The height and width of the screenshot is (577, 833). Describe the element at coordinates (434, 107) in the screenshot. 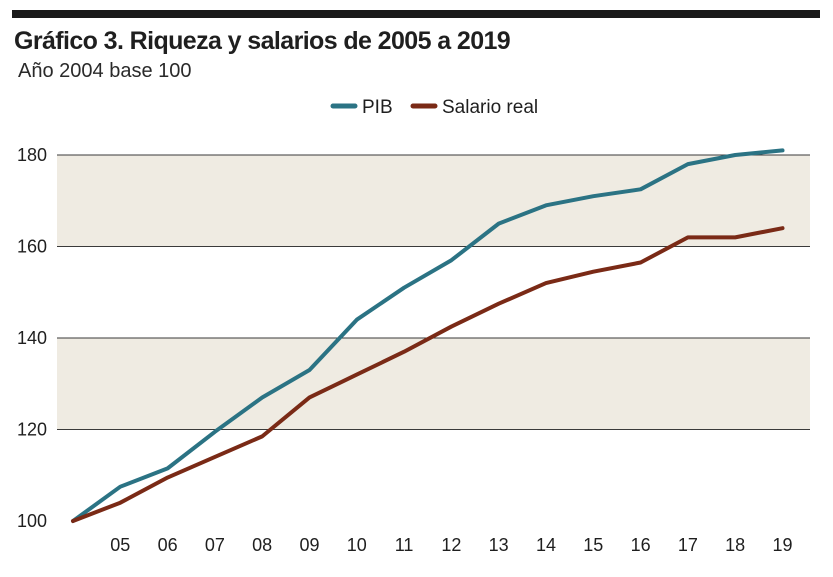

I see `legend: PIB Salario real` at that location.